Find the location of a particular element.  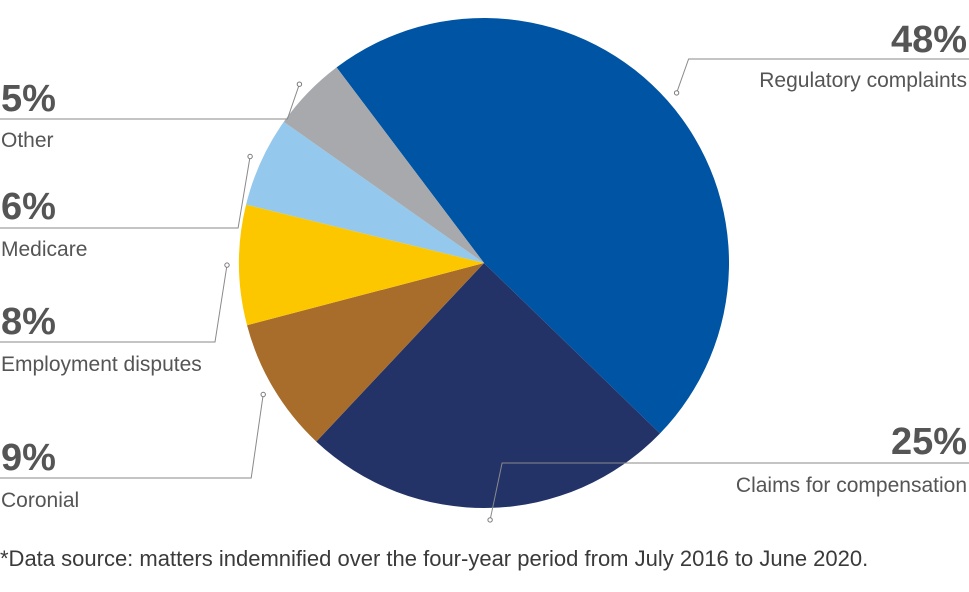

slice-category-label-medicare: Medicare is located at coordinates (44, 249).